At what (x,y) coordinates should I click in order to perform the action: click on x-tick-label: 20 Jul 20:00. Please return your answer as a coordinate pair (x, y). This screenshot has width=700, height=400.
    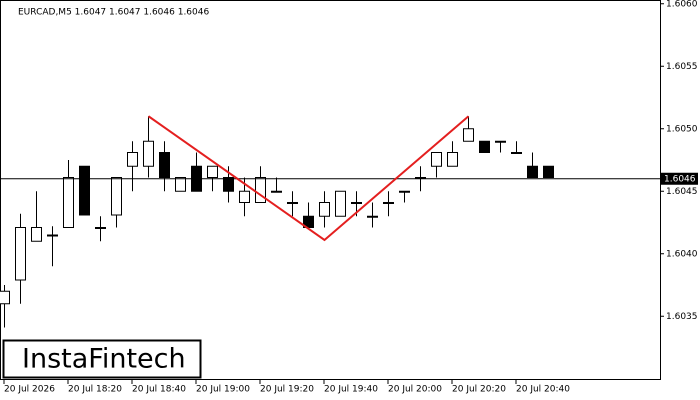
    Looking at the image, I should click on (415, 390).